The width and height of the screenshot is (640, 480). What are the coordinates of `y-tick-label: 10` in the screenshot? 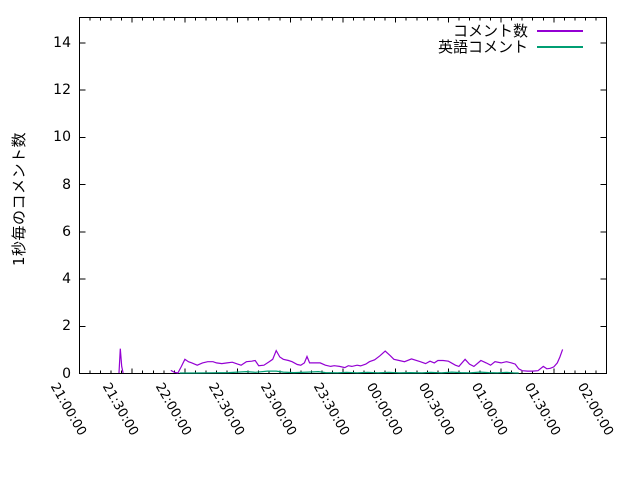 It's located at (62, 137).